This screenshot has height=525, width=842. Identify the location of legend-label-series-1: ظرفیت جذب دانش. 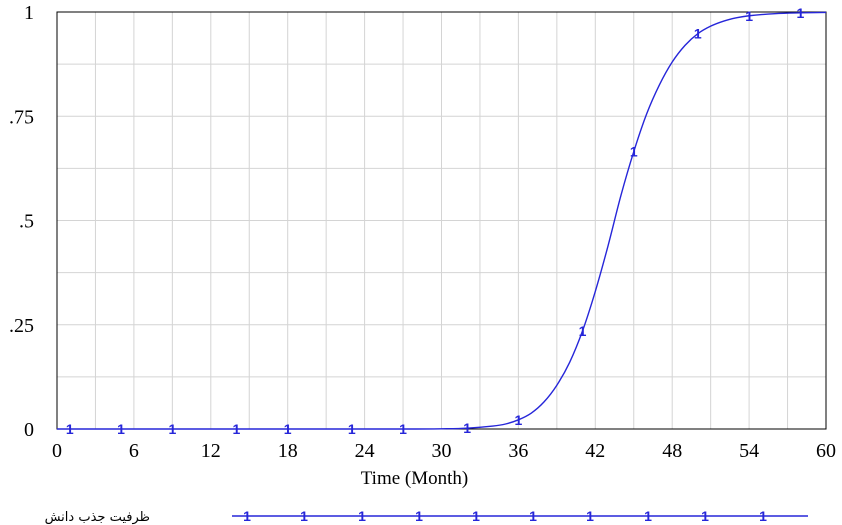
(97, 517).